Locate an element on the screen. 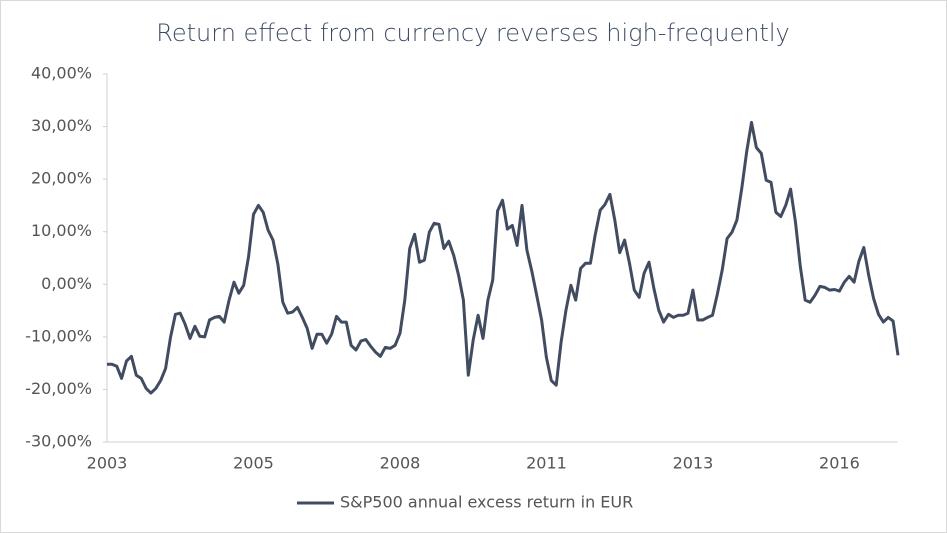  y-tick-label: 20,00% is located at coordinates (61, 178).